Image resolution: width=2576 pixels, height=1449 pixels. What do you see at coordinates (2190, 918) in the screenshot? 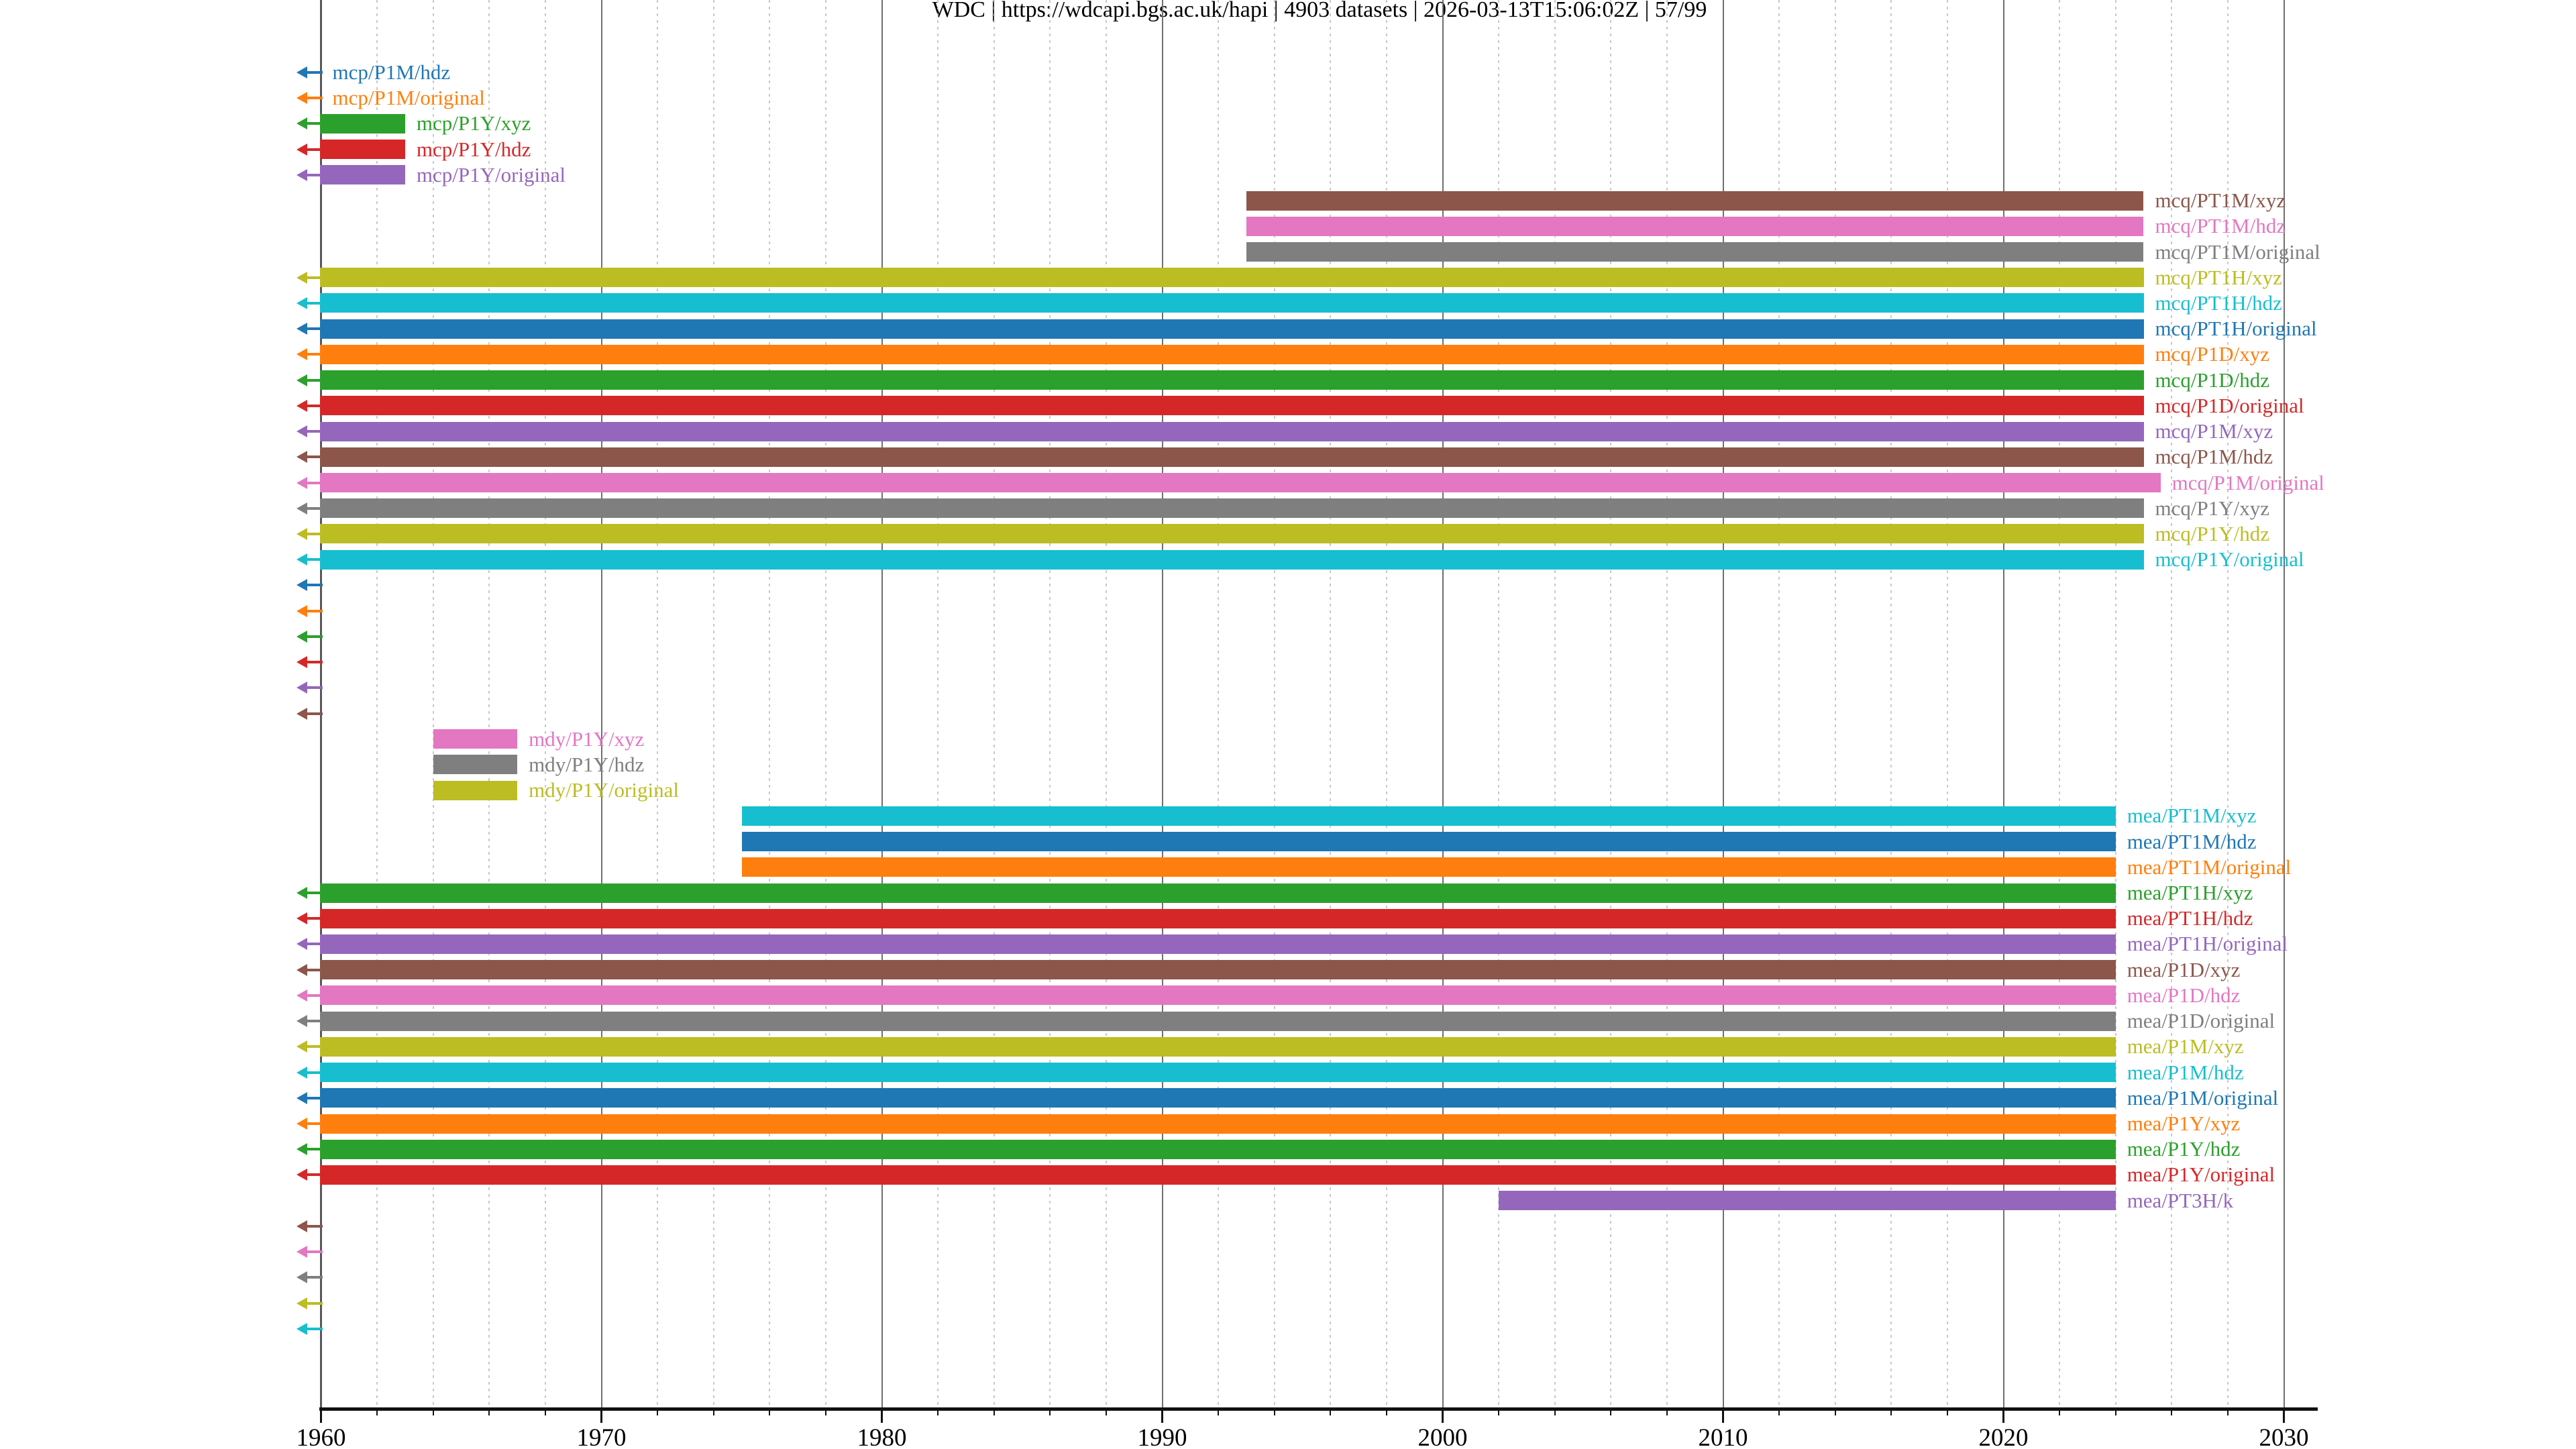
I see `dataset-label: mea/PT1H/hdz` at bounding box center [2190, 918].